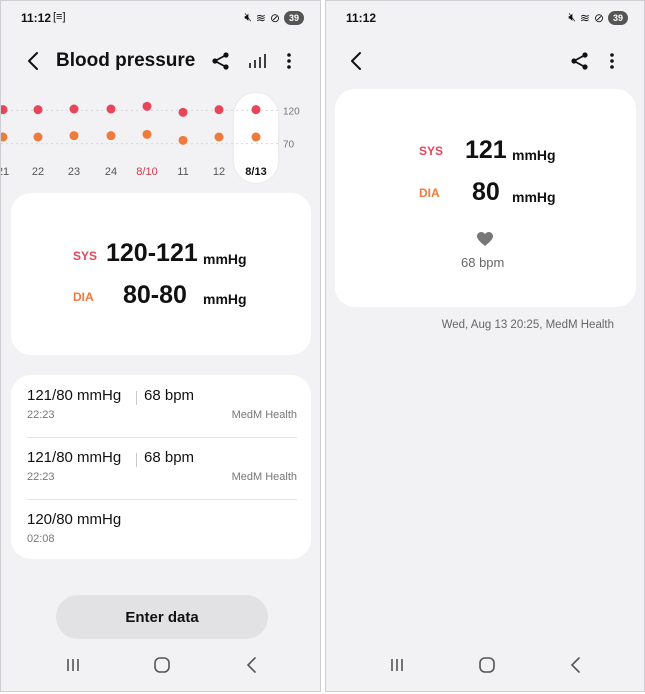 This screenshot has width=645, height=694. What do you see at coordinates (289, 145) in the screenshot?
I see `y-tick-label: 70` at bounding box center [289, 145].